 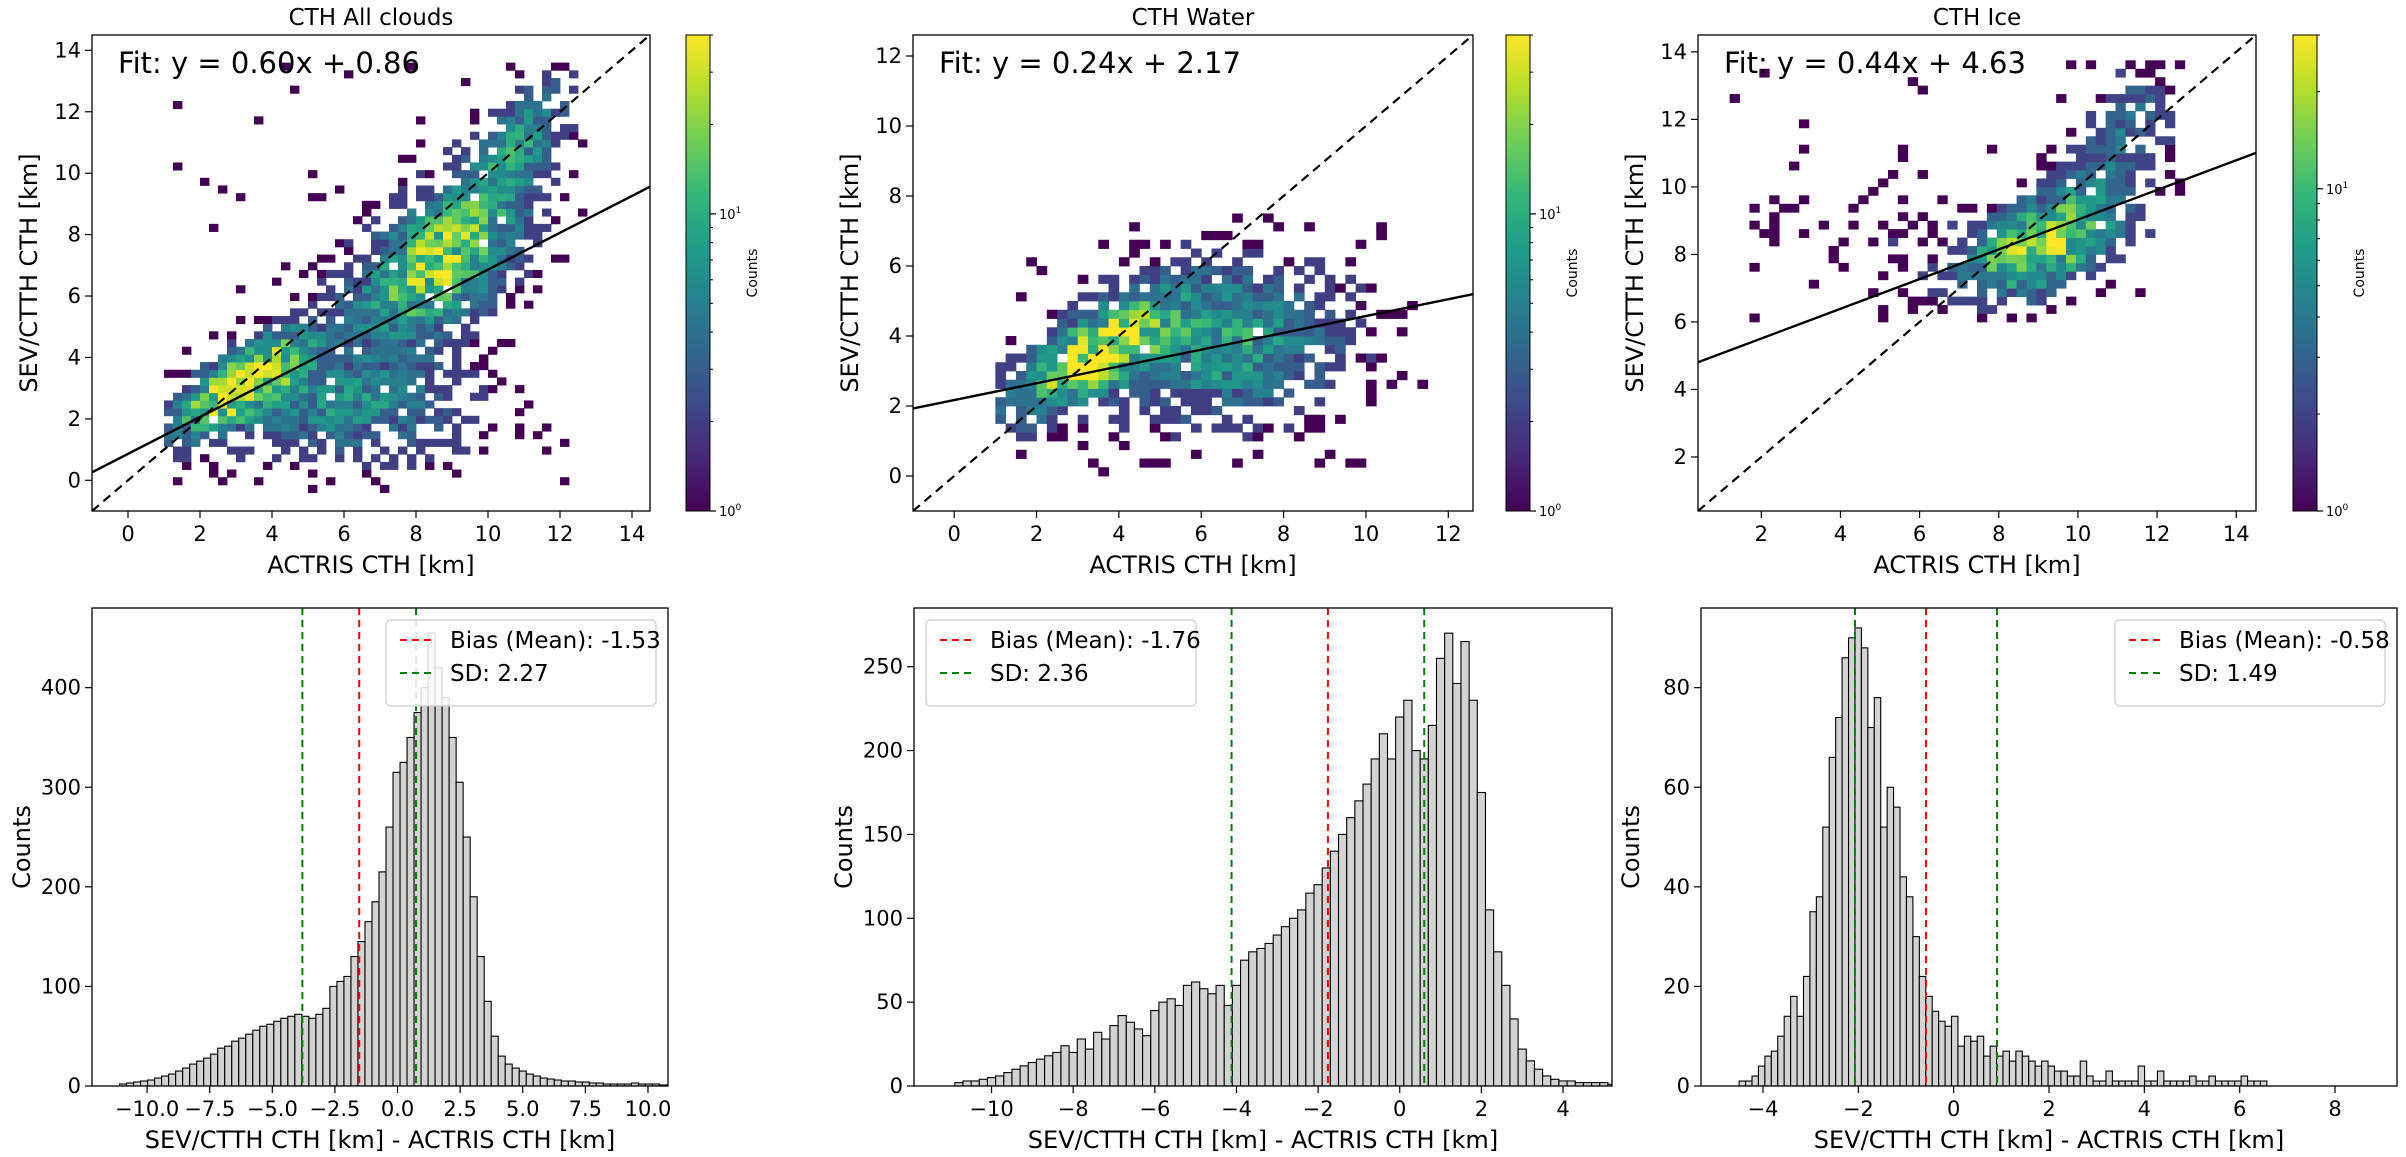 What do you see at coordinates (1193, 273) in the screenshot?
I see `plot-area` at bounding box center [1193, 273].